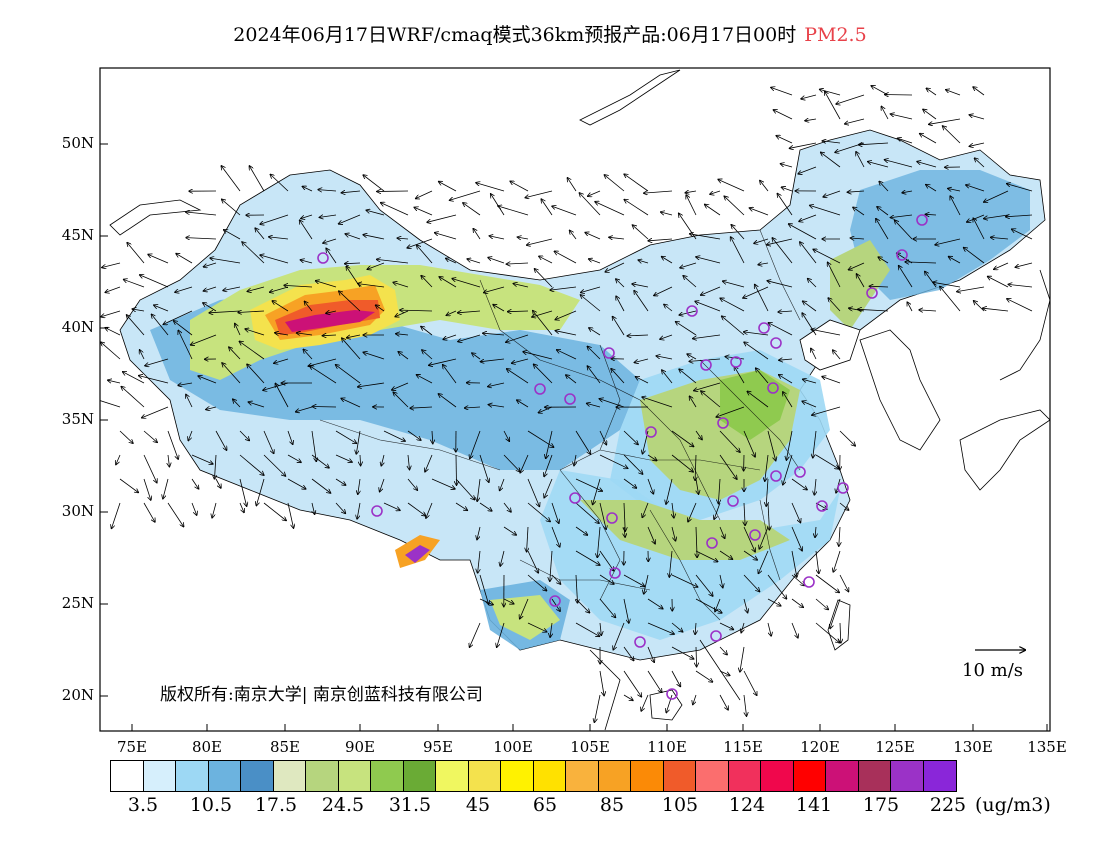  Describe the element at coordinates (513, 747) in the screenshot. I see `lon-label-100e: 100E` at that location.